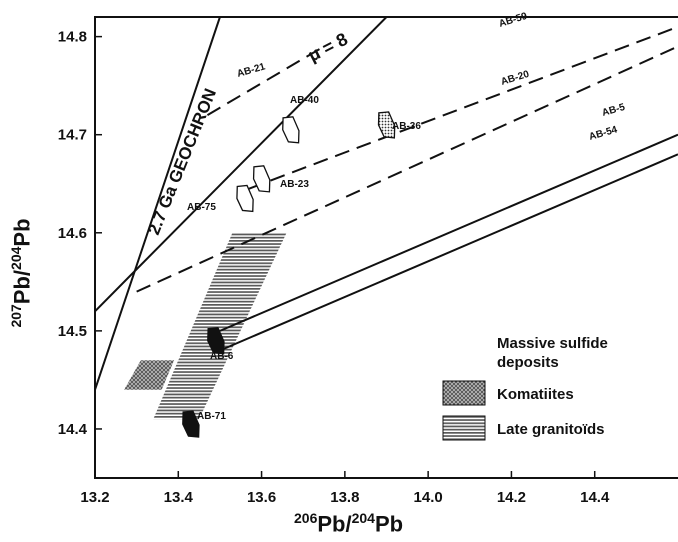  I want to click on late-granito-ds-field, so click(220, 326).